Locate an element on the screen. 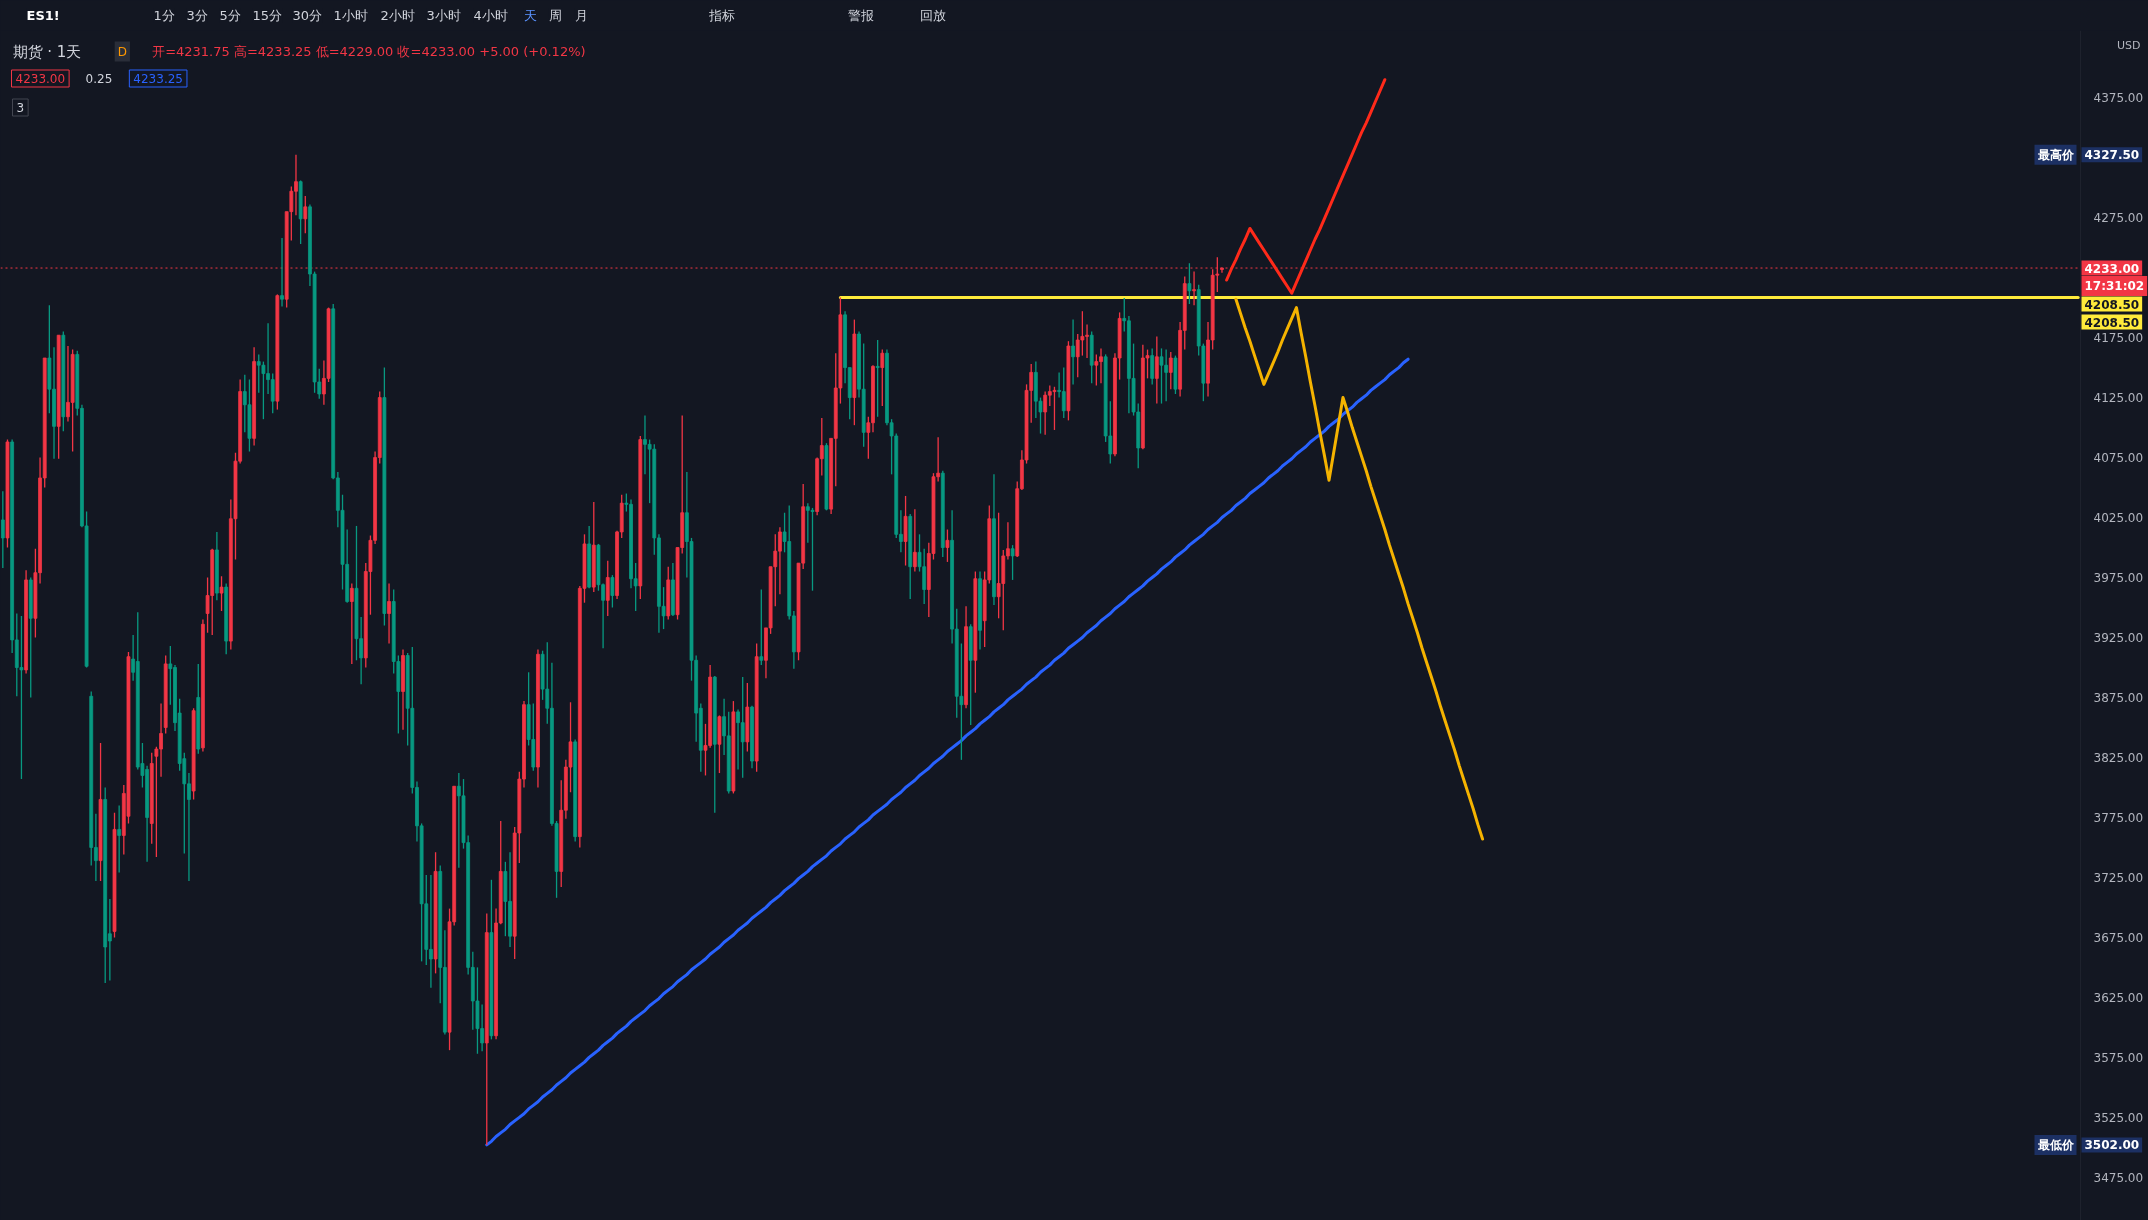 This screenshot has height=1220, width=2148. text: ES1! is located at coordinates (43, 15).